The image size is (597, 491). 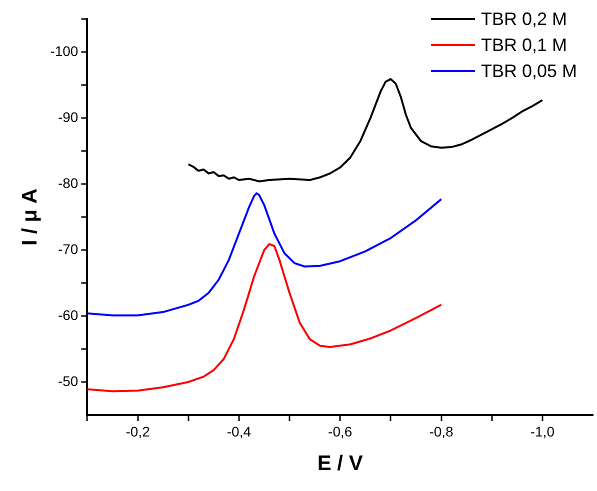 I want to click on legend-label: TBR 0,05 M, so click(x=528, y=71).